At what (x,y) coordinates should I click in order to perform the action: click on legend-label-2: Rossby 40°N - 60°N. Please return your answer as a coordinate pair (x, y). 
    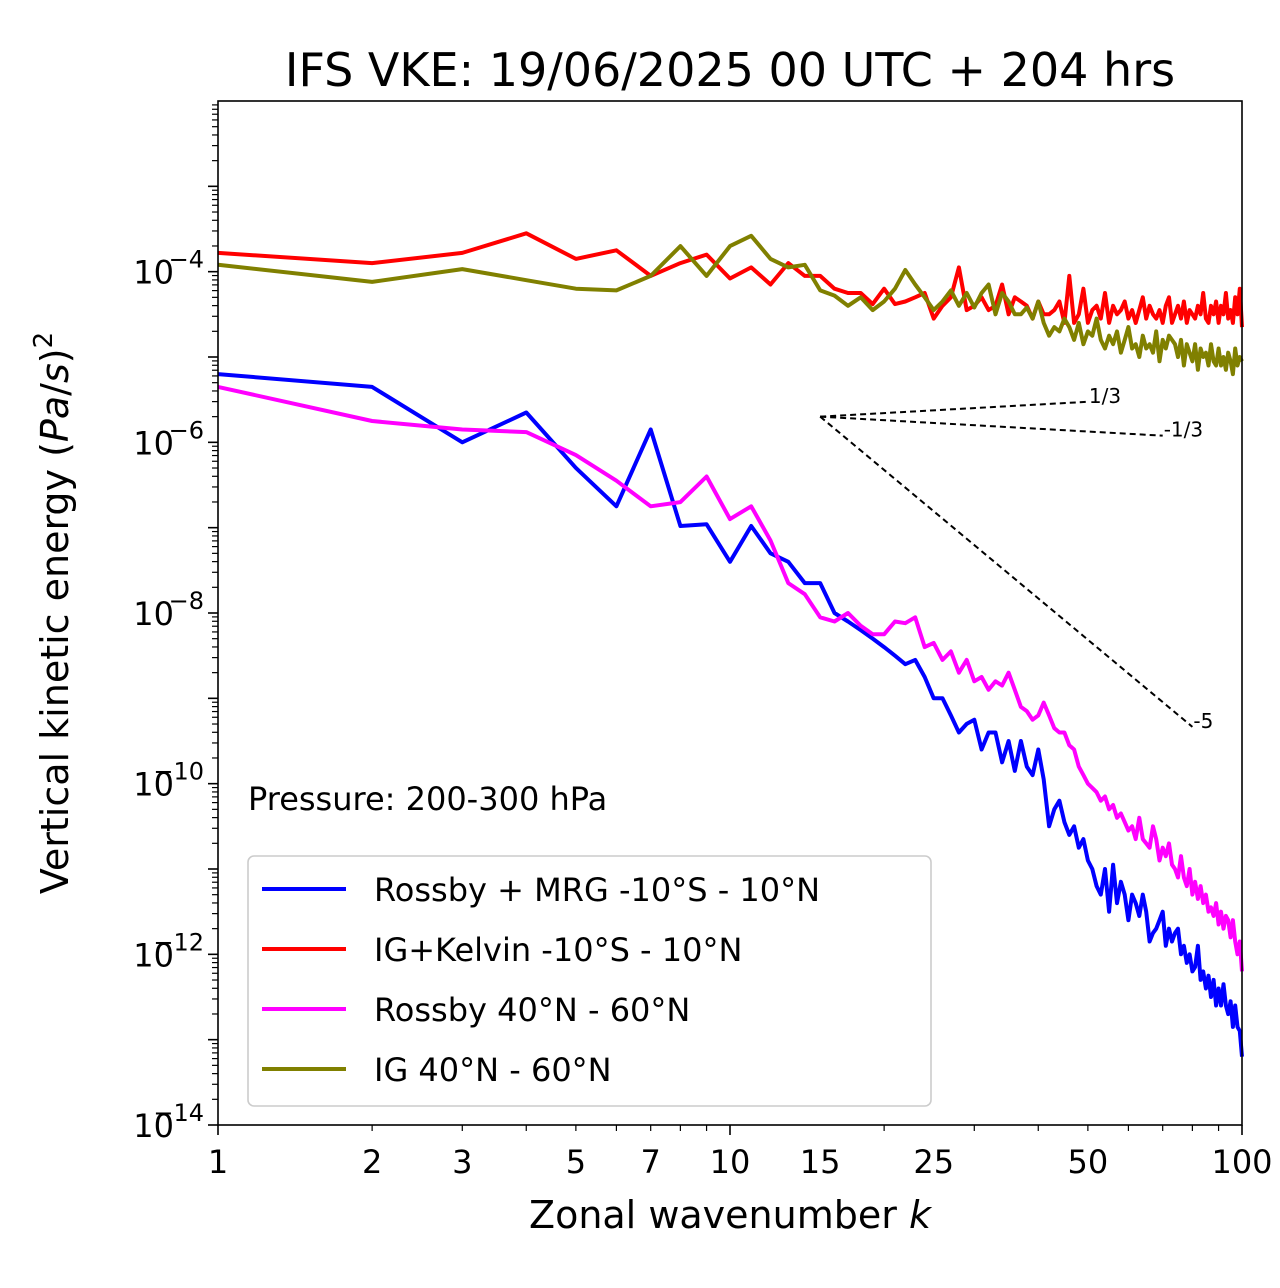
    Looking at the image, I should click on (532, 1010).